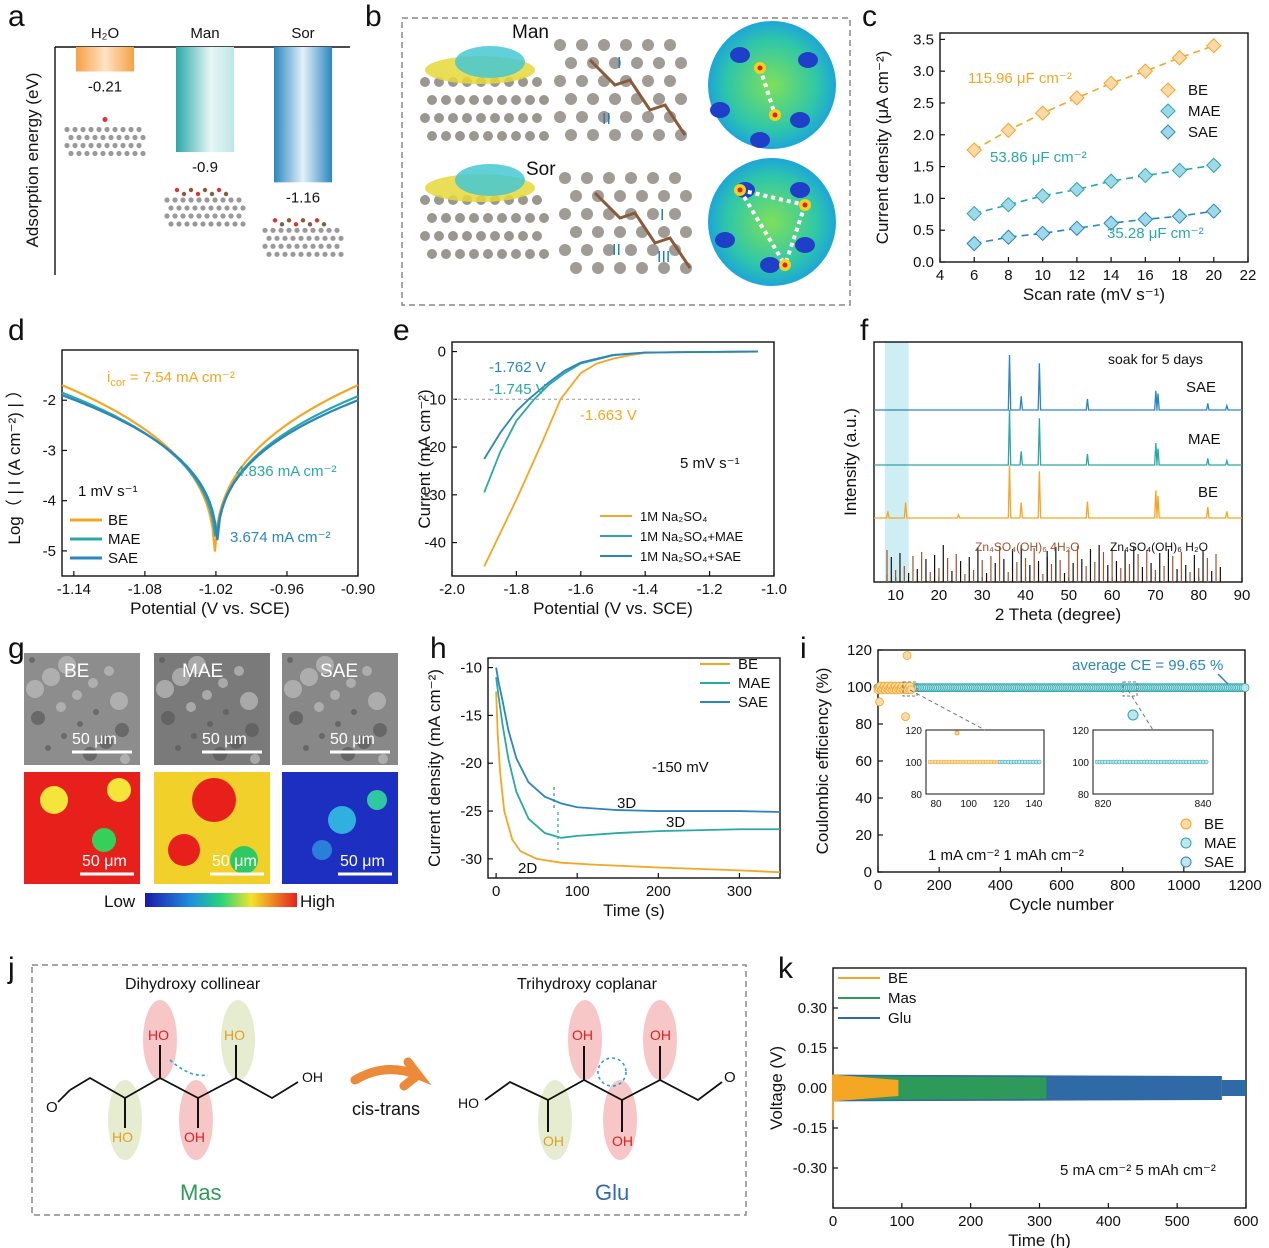 The image size is (1269, 1248). Describe the element at coordinates (204, 33) in the screenshot. I see `a-category-label: Man` at that location.